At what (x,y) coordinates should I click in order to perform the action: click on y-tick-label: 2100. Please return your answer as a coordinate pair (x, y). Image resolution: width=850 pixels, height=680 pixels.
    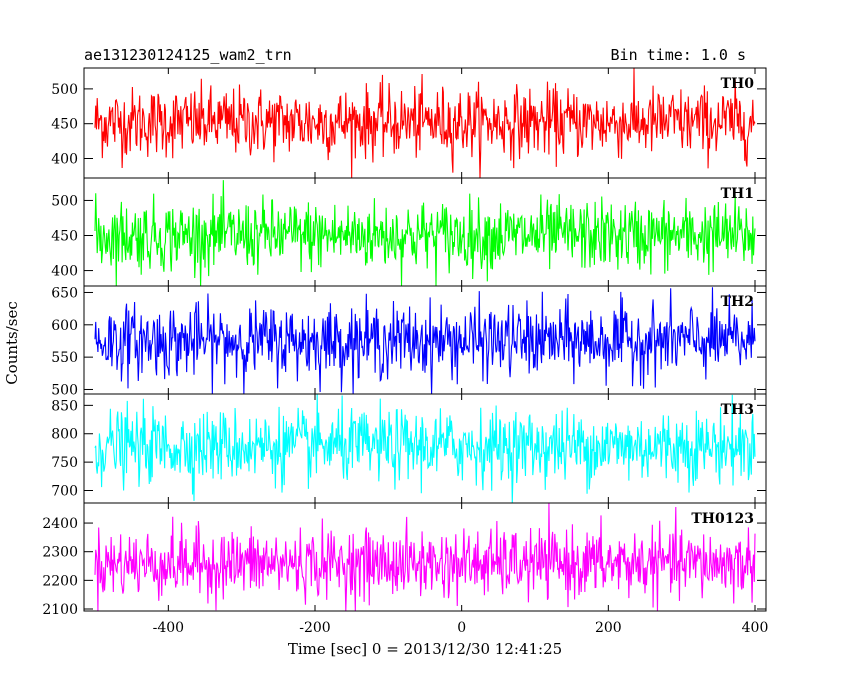
    Looking at the image, I should click on (60, 610).